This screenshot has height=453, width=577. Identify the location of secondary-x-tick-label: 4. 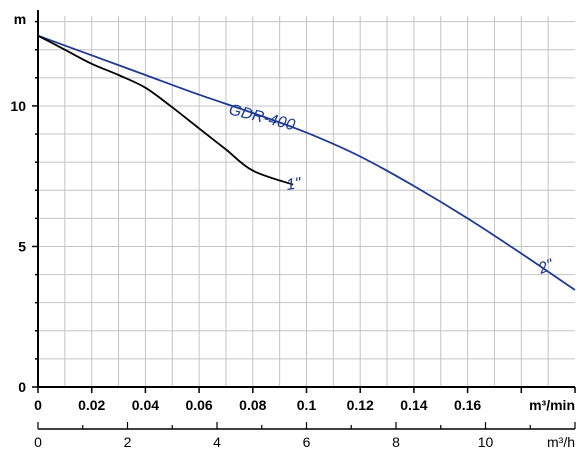
(217, 442).